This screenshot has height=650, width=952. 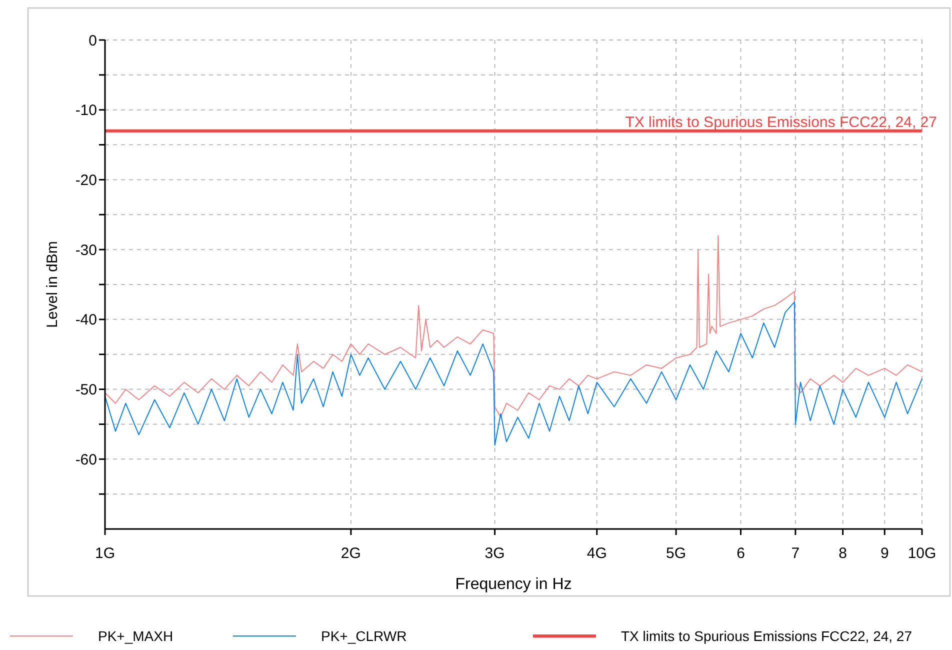 I want to click on y-tick-label: -10, so click(x=86, y=111).